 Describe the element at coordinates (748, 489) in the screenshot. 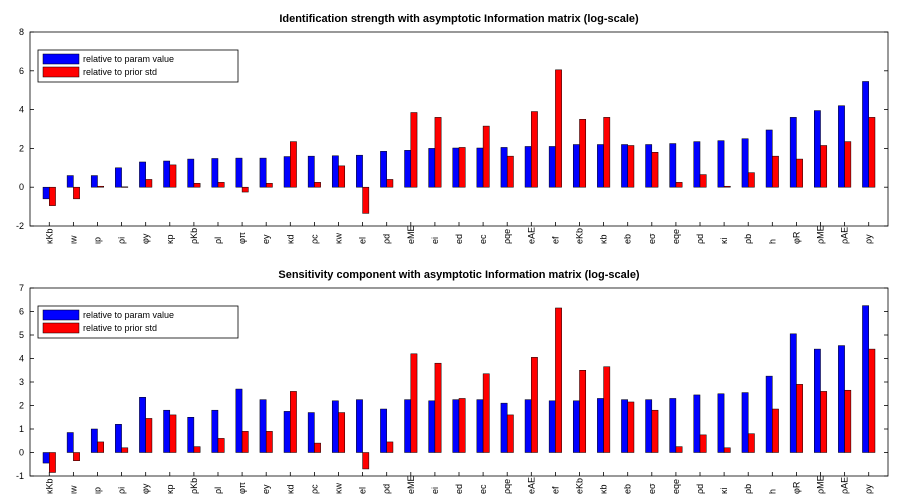

I see `x-tick-label: ρb` at that location.